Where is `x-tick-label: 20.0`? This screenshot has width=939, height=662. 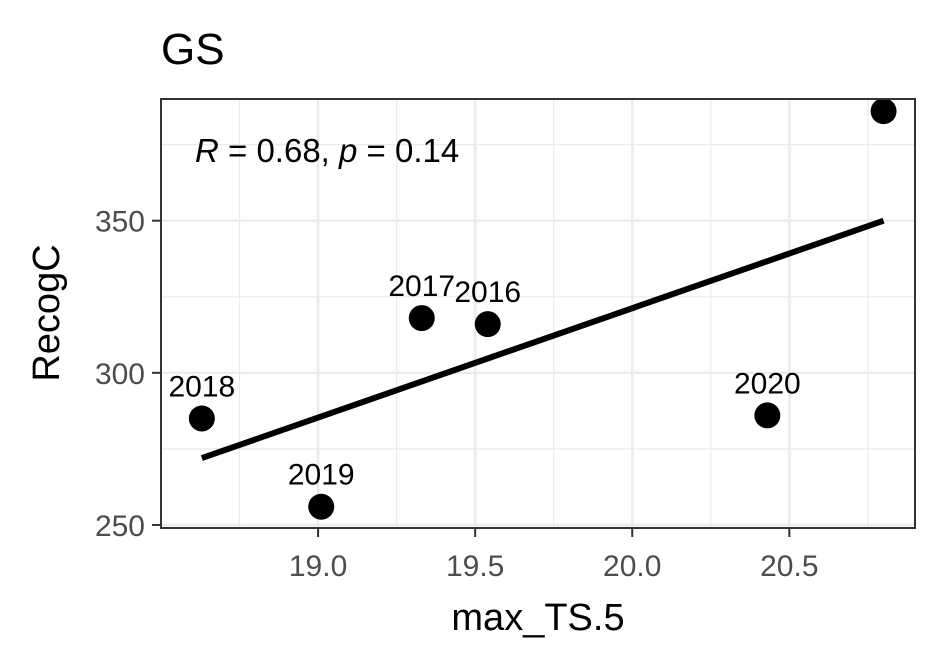 x-tick-label: 20.0 is located at coordinates (632, 566).